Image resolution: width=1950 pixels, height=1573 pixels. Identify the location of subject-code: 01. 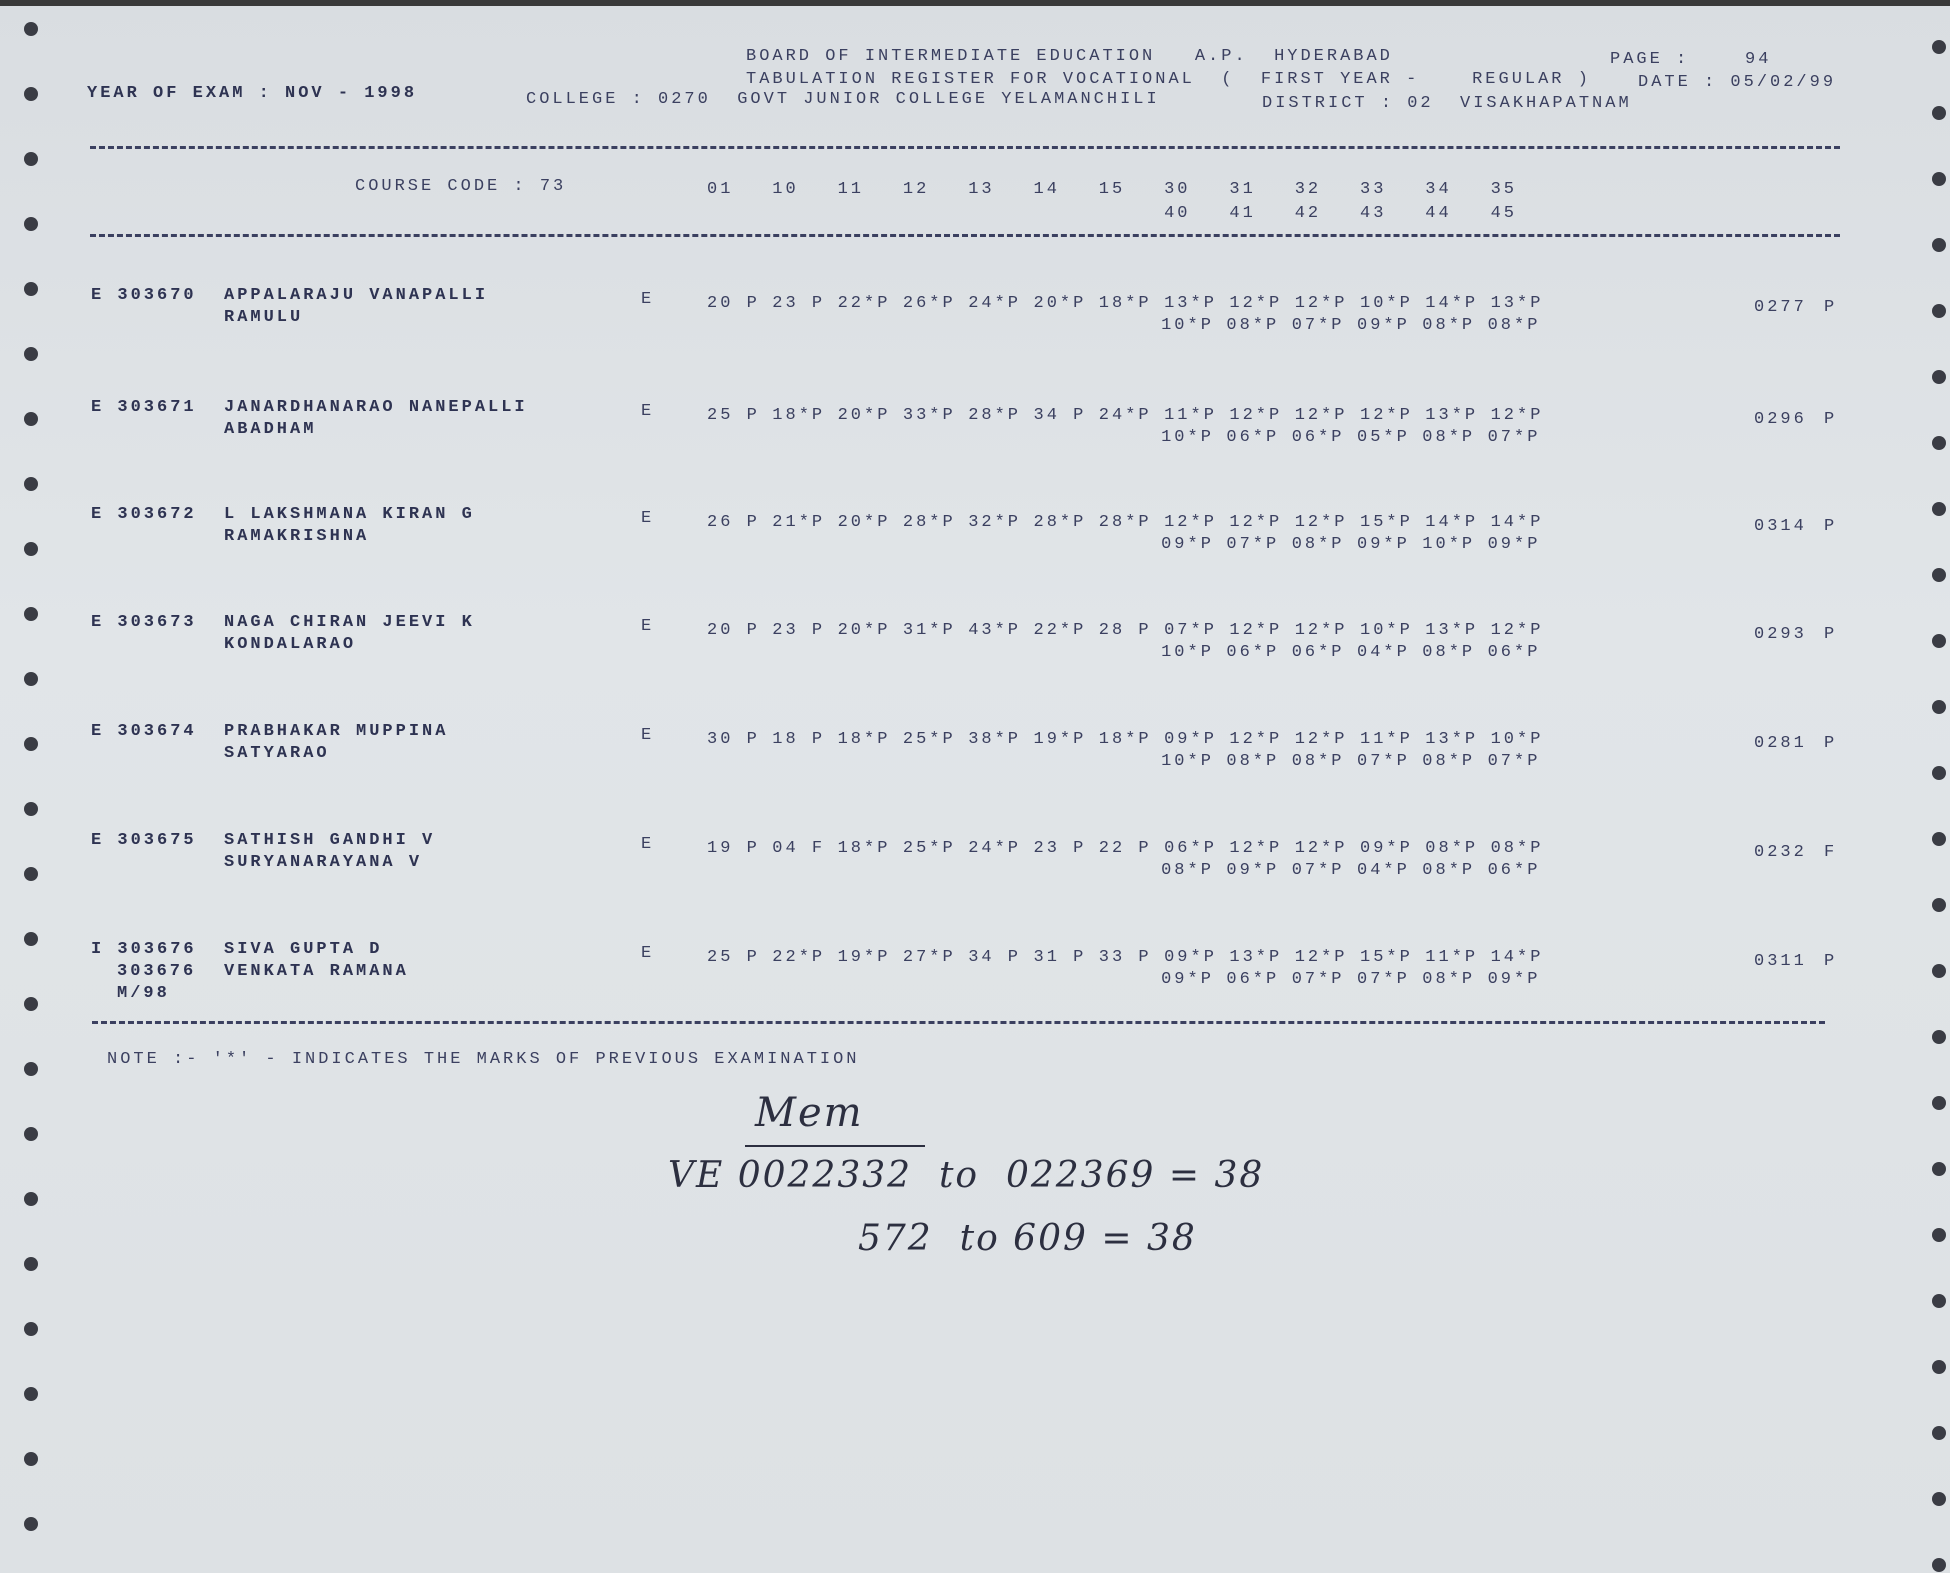
(720, 189).